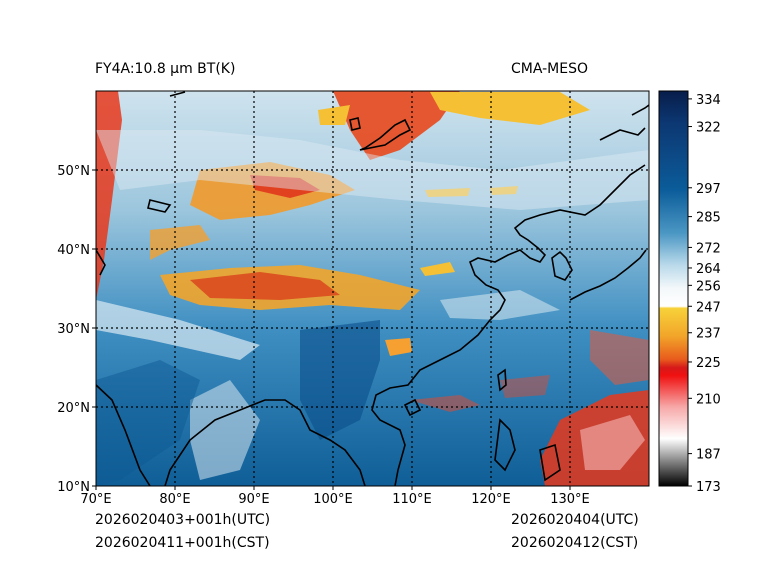 The height and width of the screenshot is (573, 764). What do you see at coordinates (708, 363) in the screenshot?
I see `colorbar-tick-label: 225` at bounding box center [708, 363].